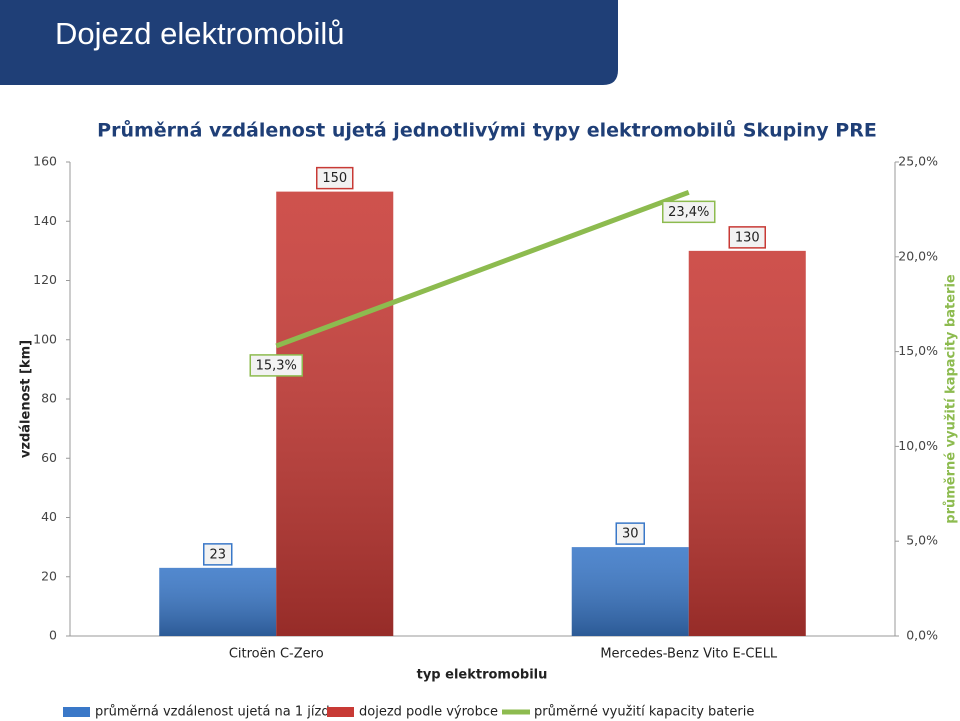 The height and width of the screenshot is (721, 960). What do you see at coordinates (45, 279) in the screenshot?
I see `y-tick-label: 120` at bounding box center [45, 279].